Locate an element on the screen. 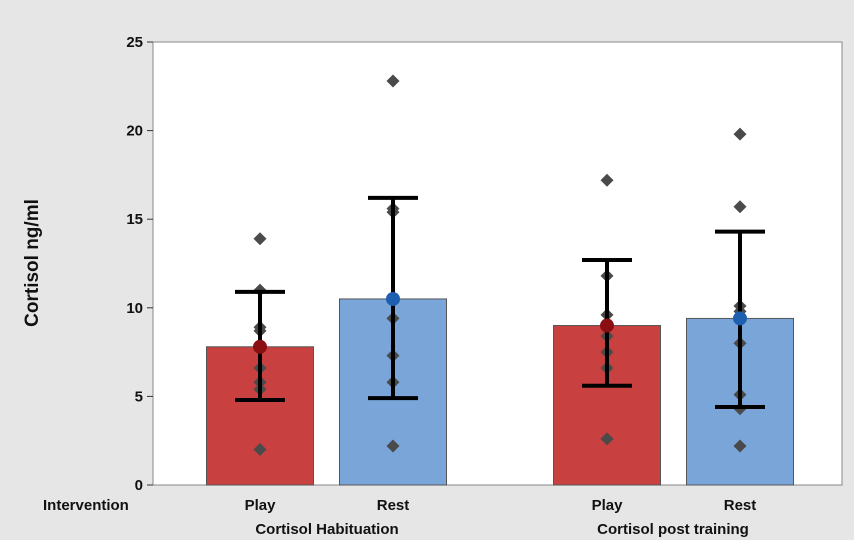 The width and height of the screenshot is (854, 540). y-tick-label: 0 is located at coordinates (139, 485).